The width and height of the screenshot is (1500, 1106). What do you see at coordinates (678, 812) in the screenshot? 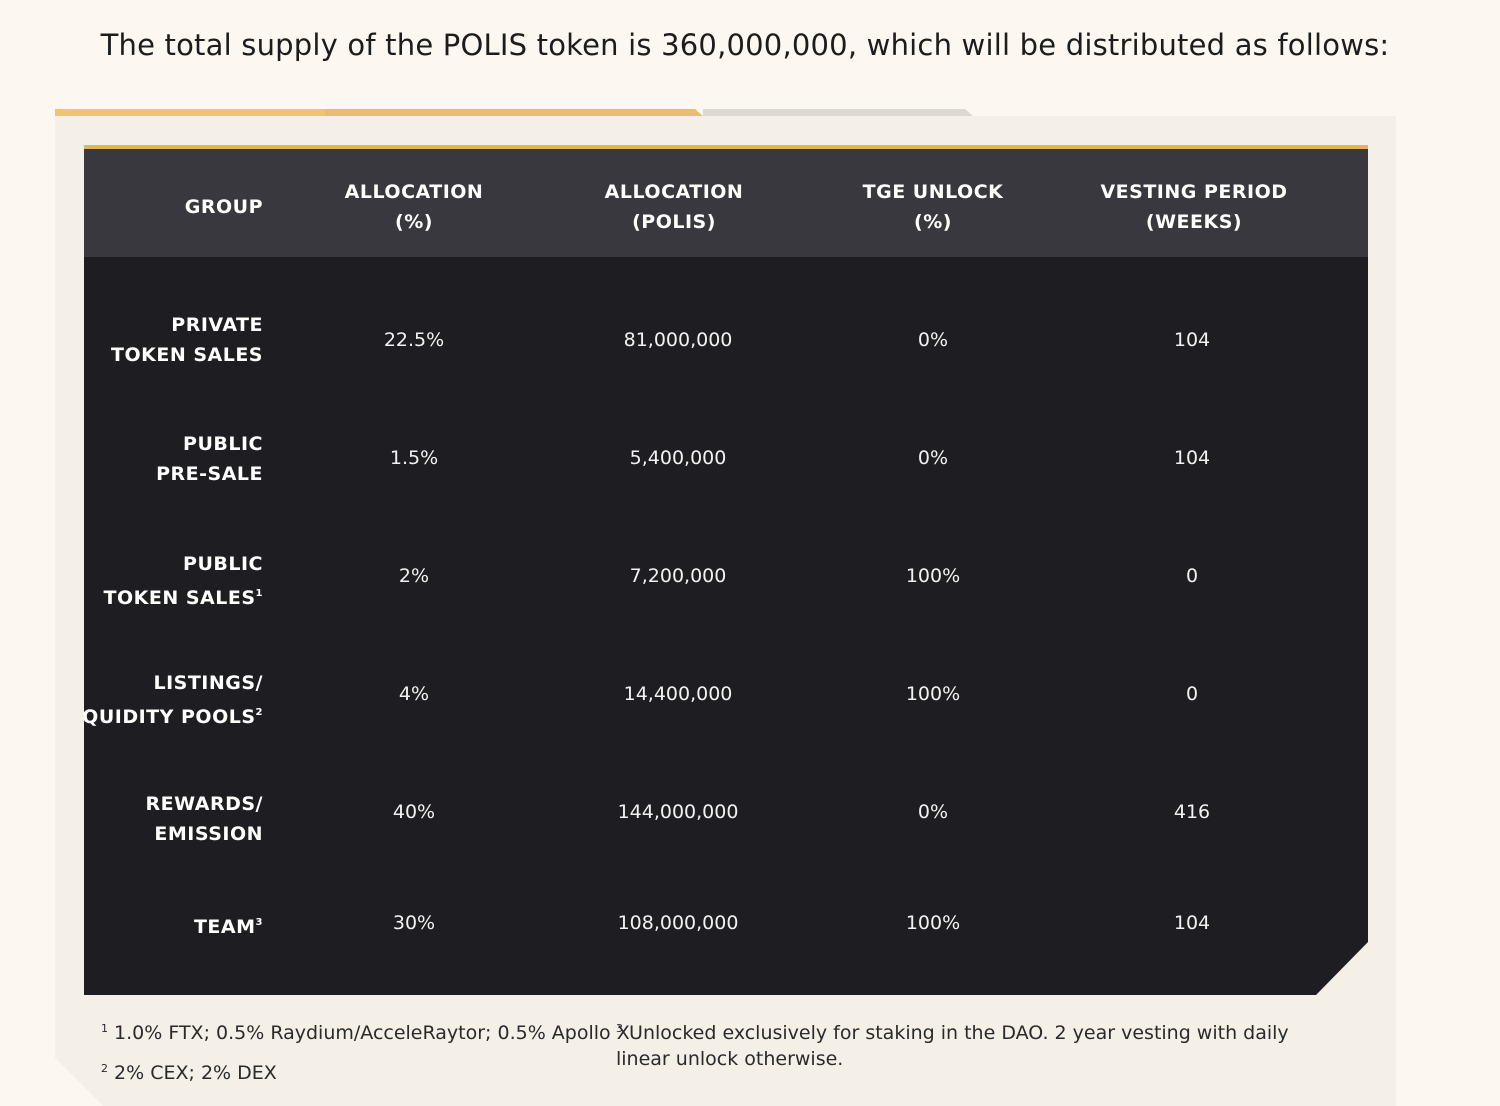
I see `row-allocation-polis: 144,000,000` at bounding box center [678, 812].